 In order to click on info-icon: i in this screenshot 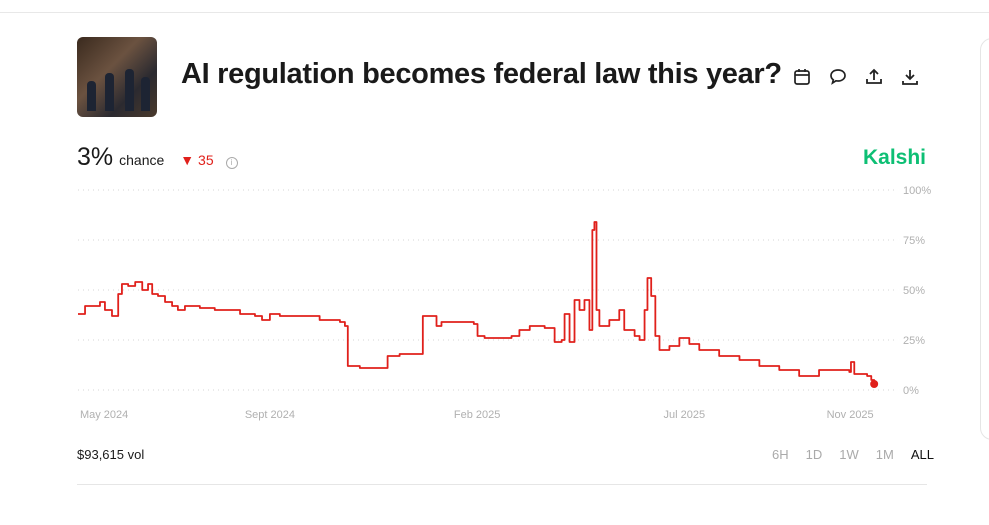, I will do `click(231, 163)`.